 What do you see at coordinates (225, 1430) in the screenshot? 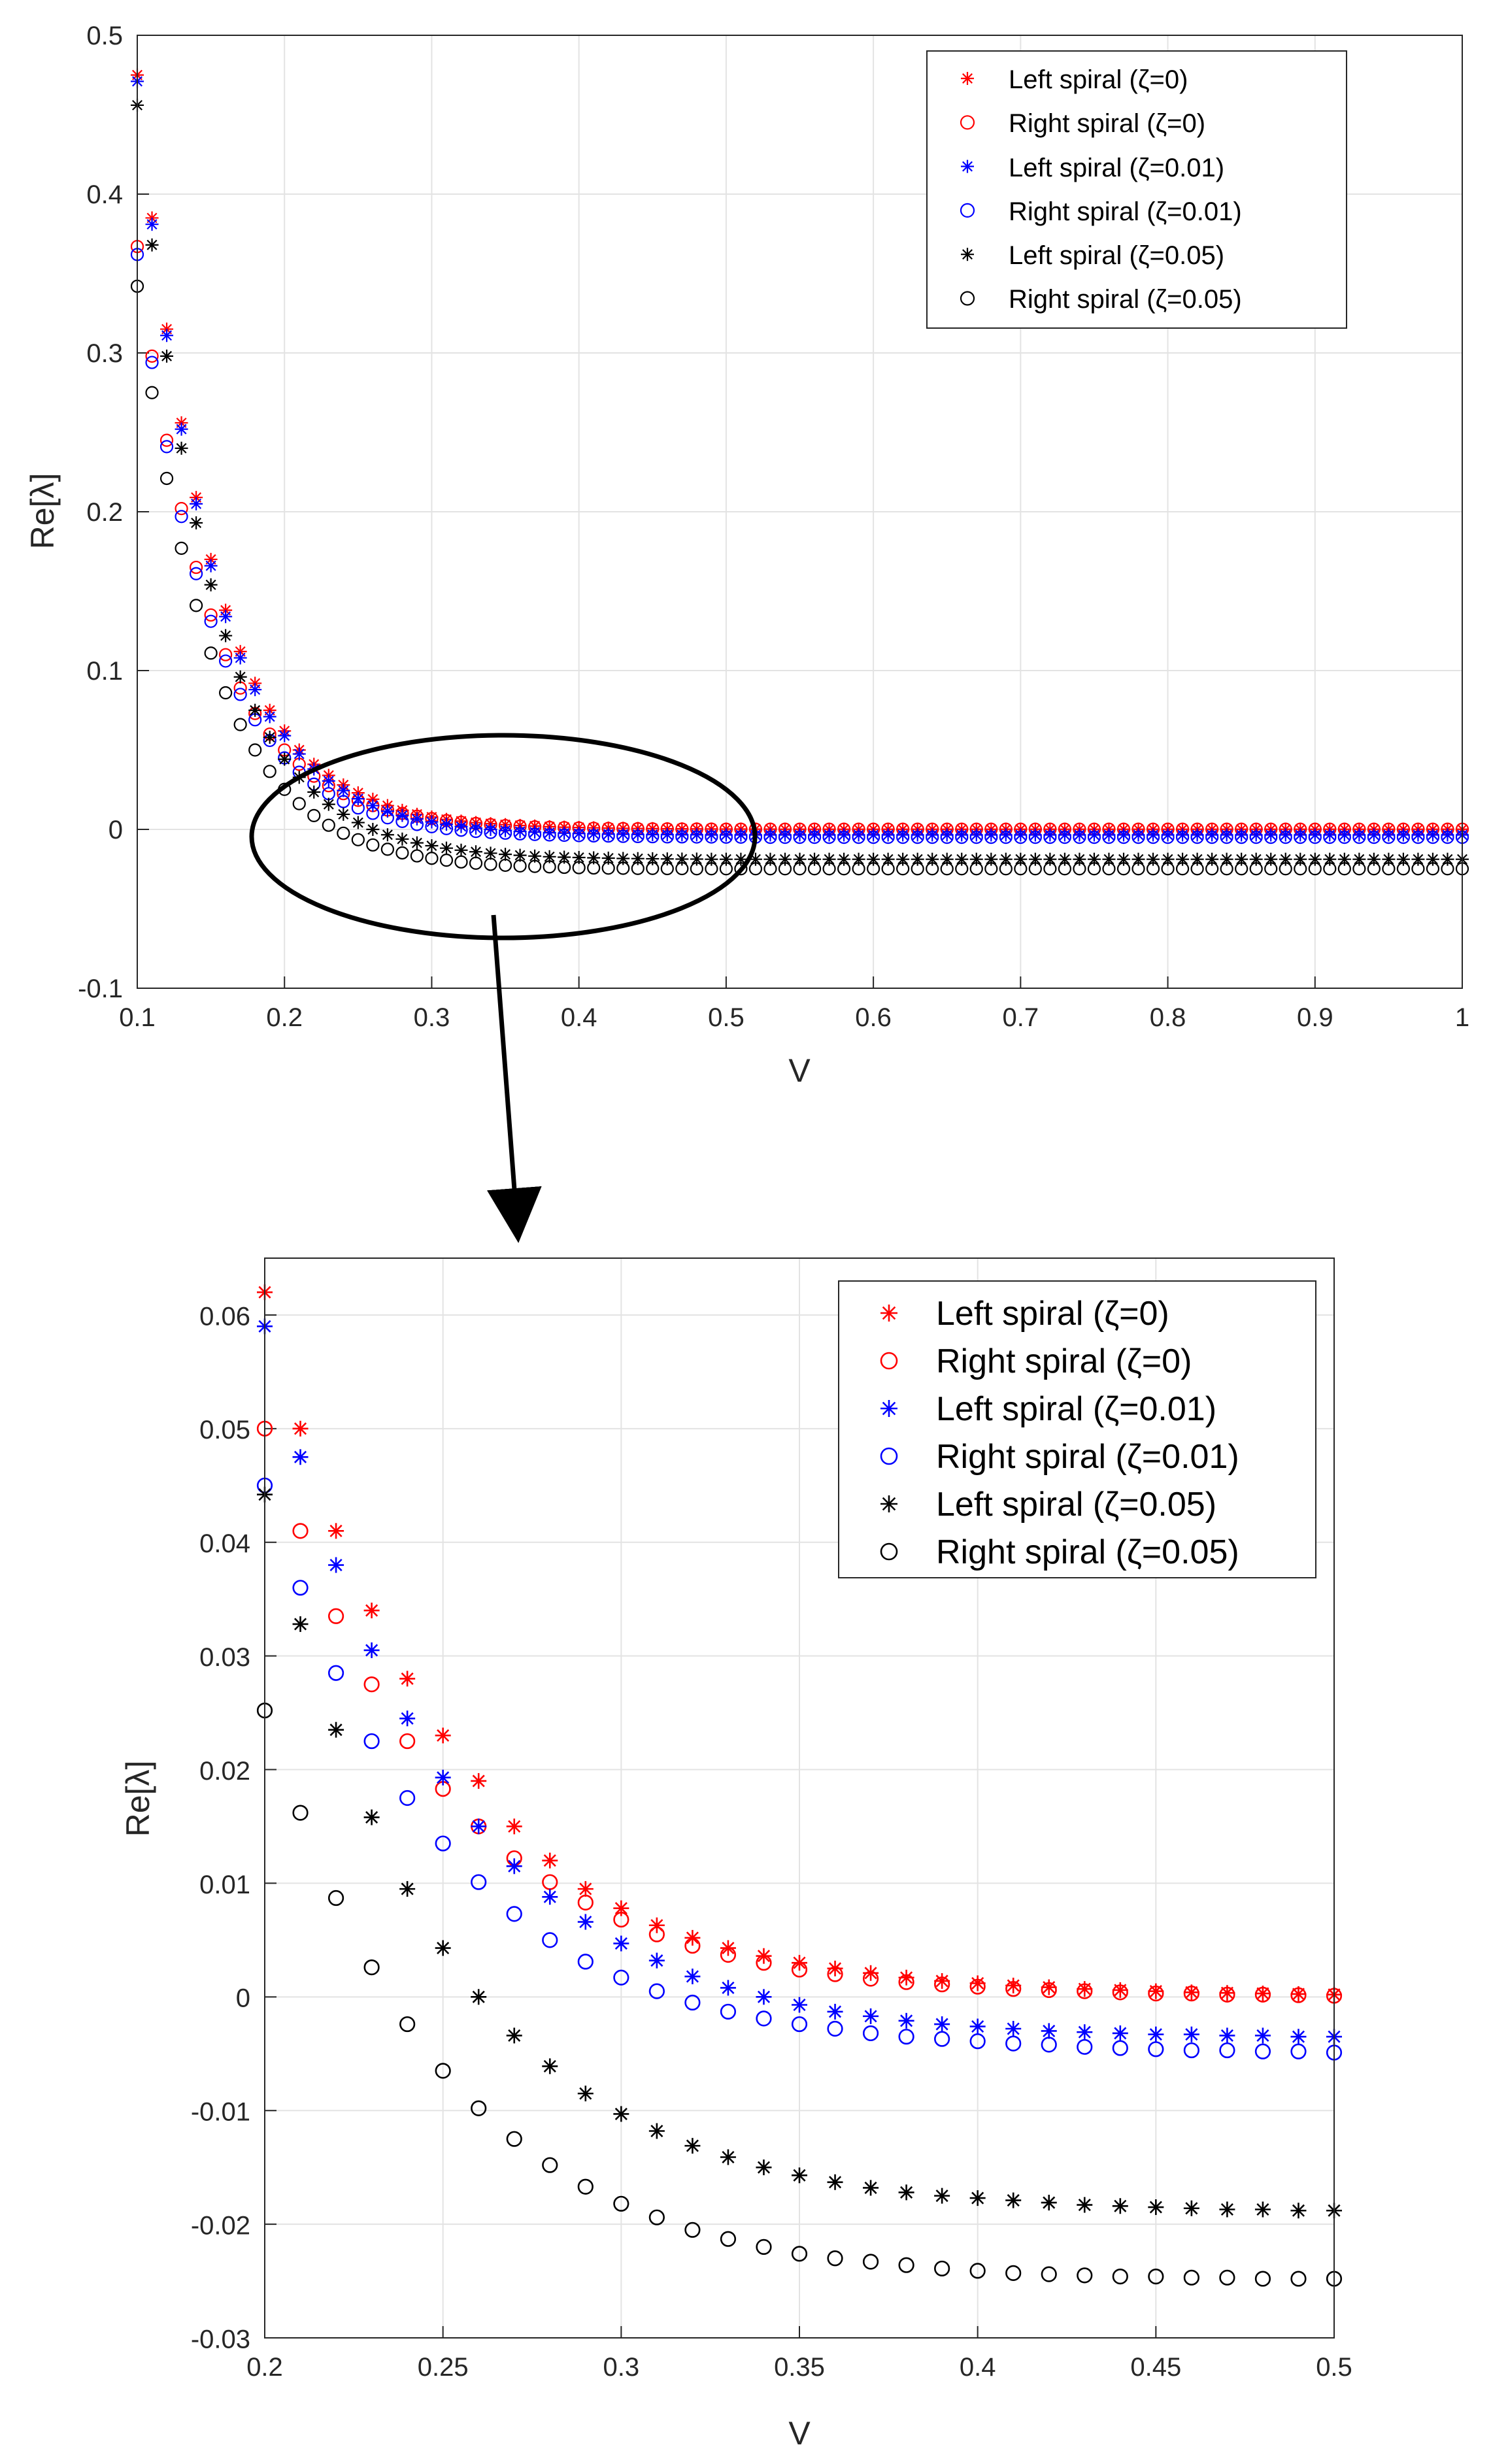
I see `y-tick-label: 0.05` at bounding box center [225, 1430].